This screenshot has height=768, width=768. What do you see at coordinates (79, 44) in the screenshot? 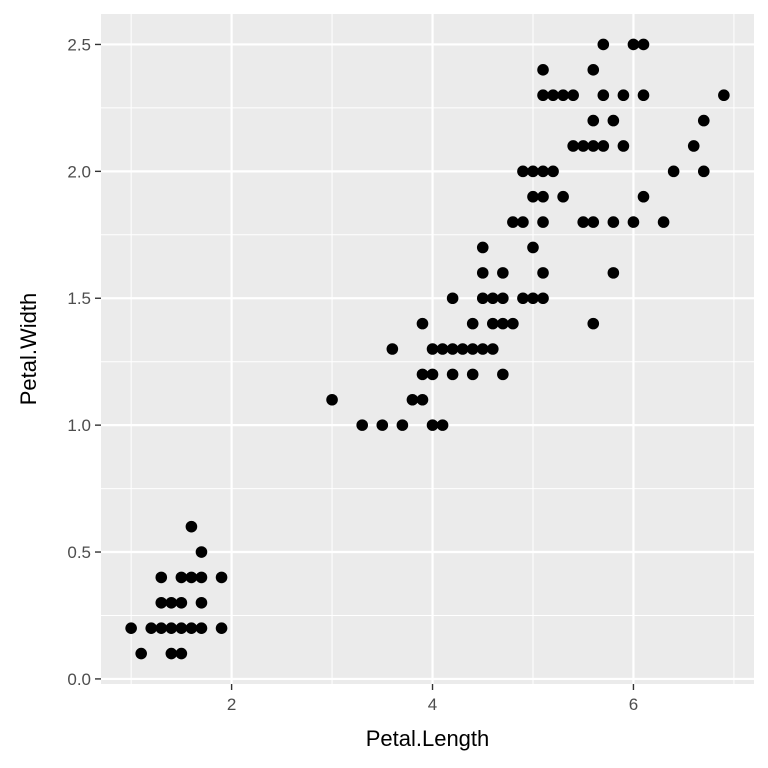
I see `y-tick-label: 2.5` at bounding box center [79, 44].